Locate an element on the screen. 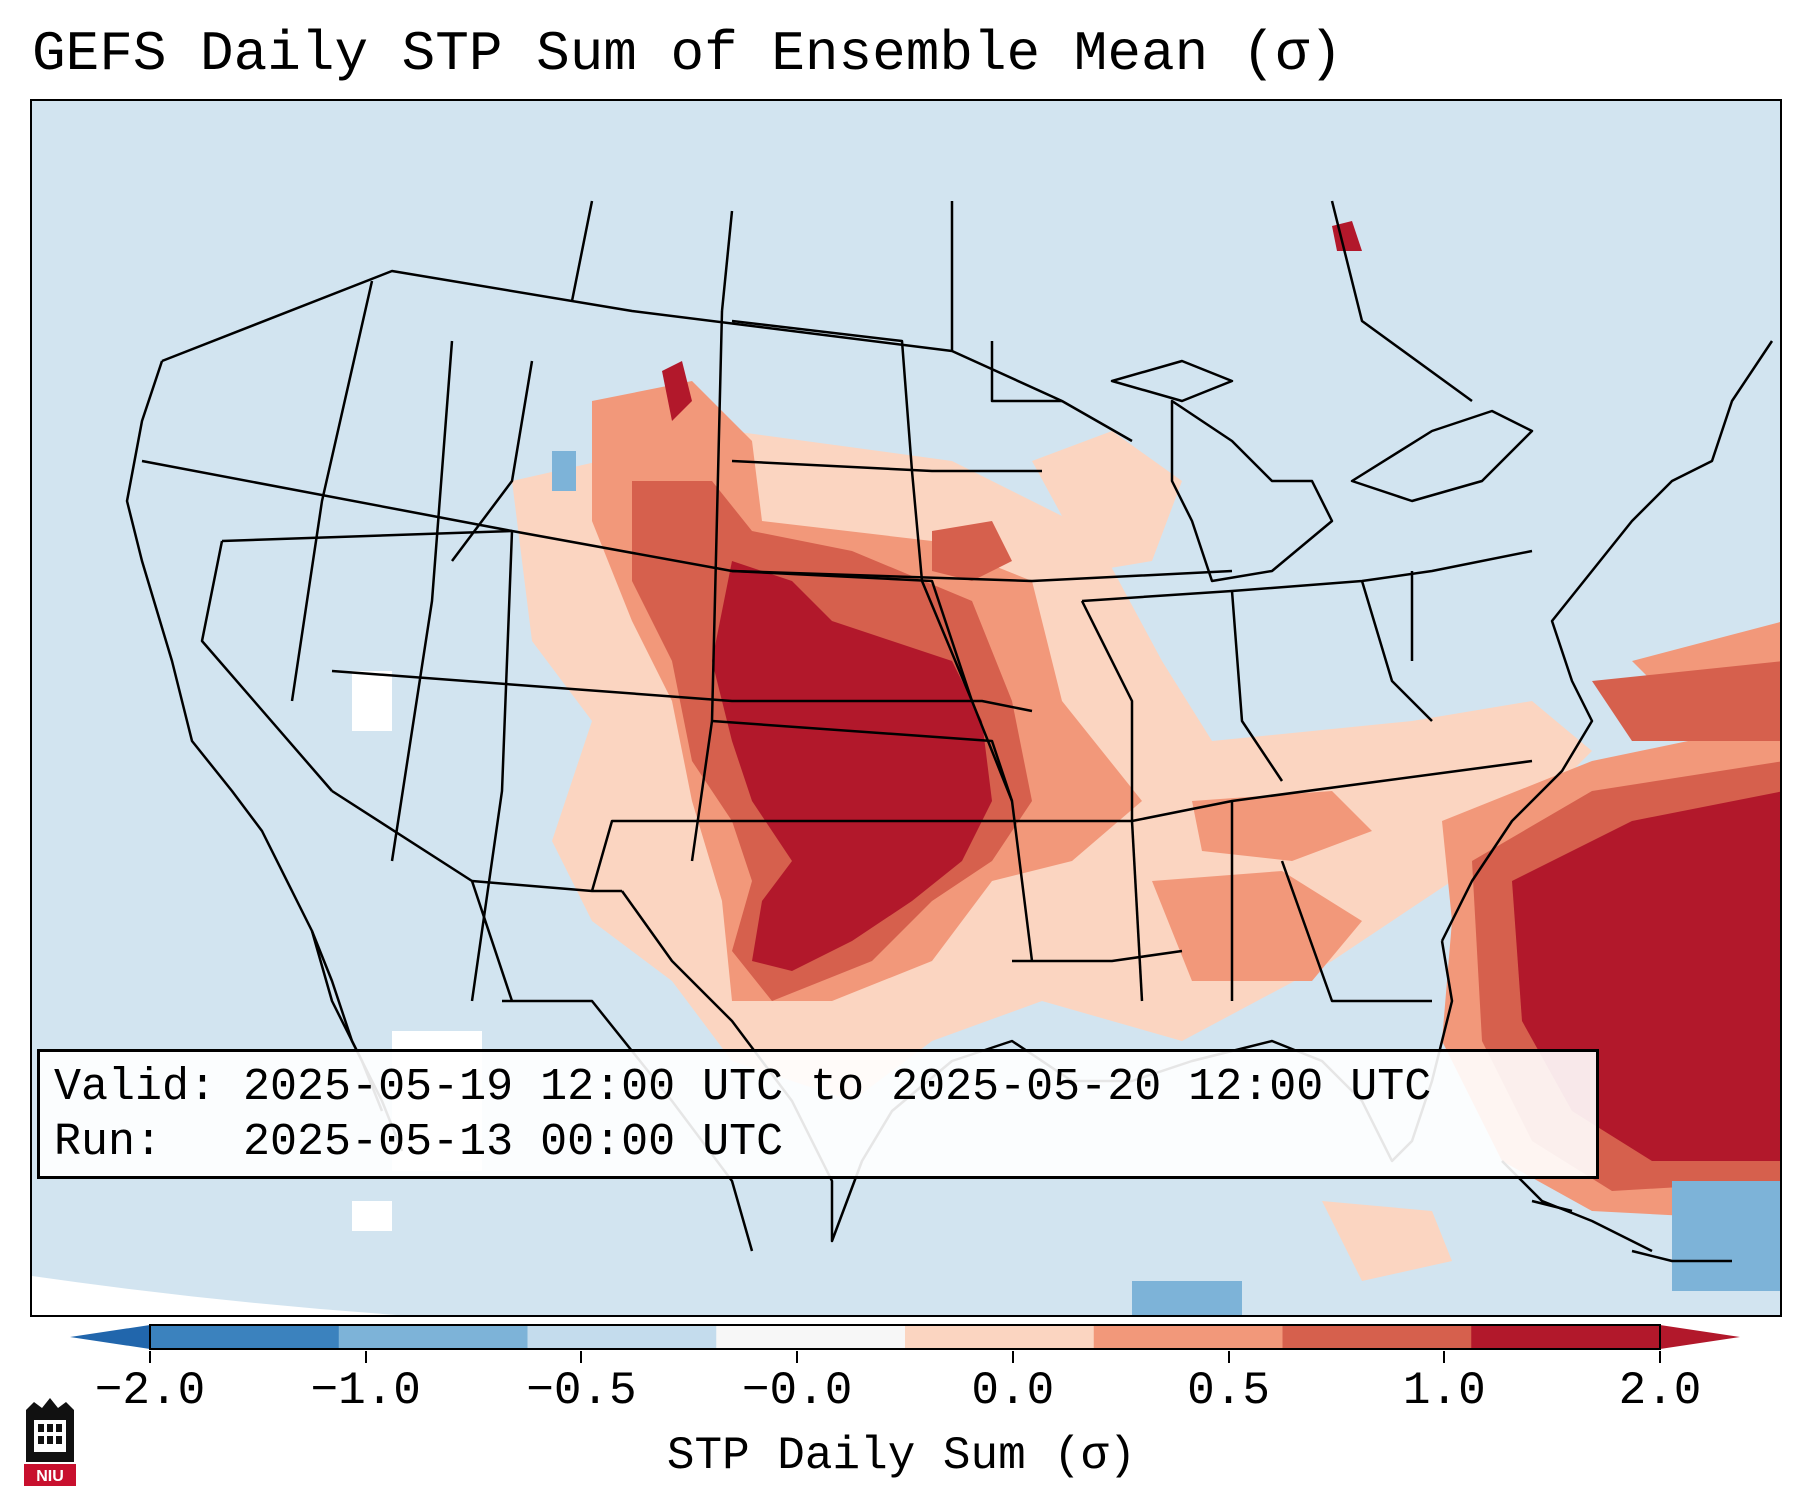  colorbar-tick-label: 0.5 is located at coordinates (1228, 1391).